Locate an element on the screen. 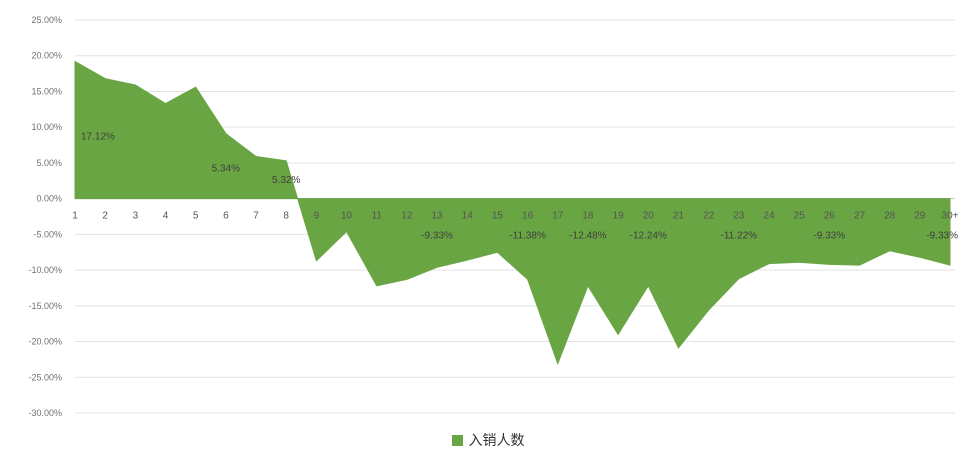 Image resolution: width=976 pixels, height=457 pixels. x-tick-label: 16 is located at coordinates (528, 216).